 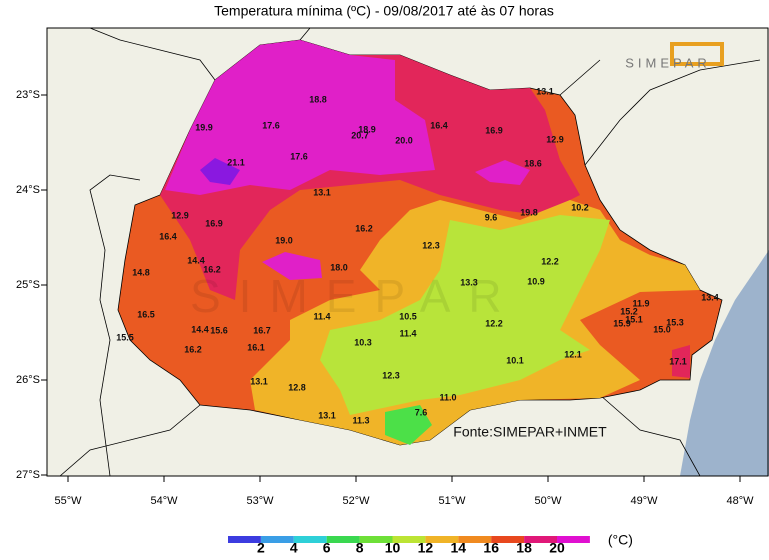 I want to click on station-value: 13.4, so click(x=710, y=297).